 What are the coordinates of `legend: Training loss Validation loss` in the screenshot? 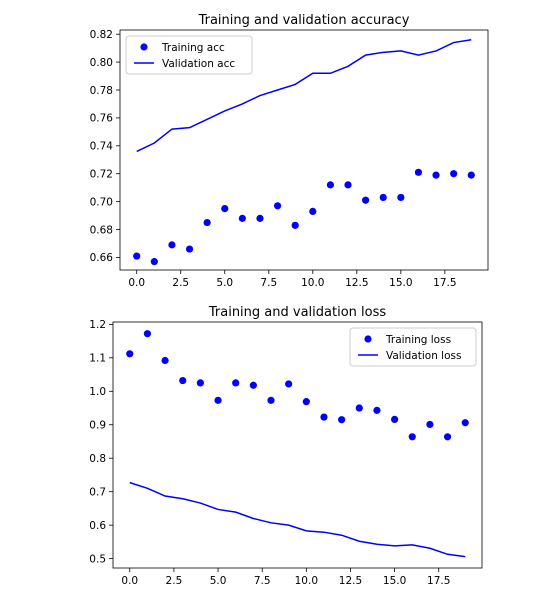 It's located at (413, 347).